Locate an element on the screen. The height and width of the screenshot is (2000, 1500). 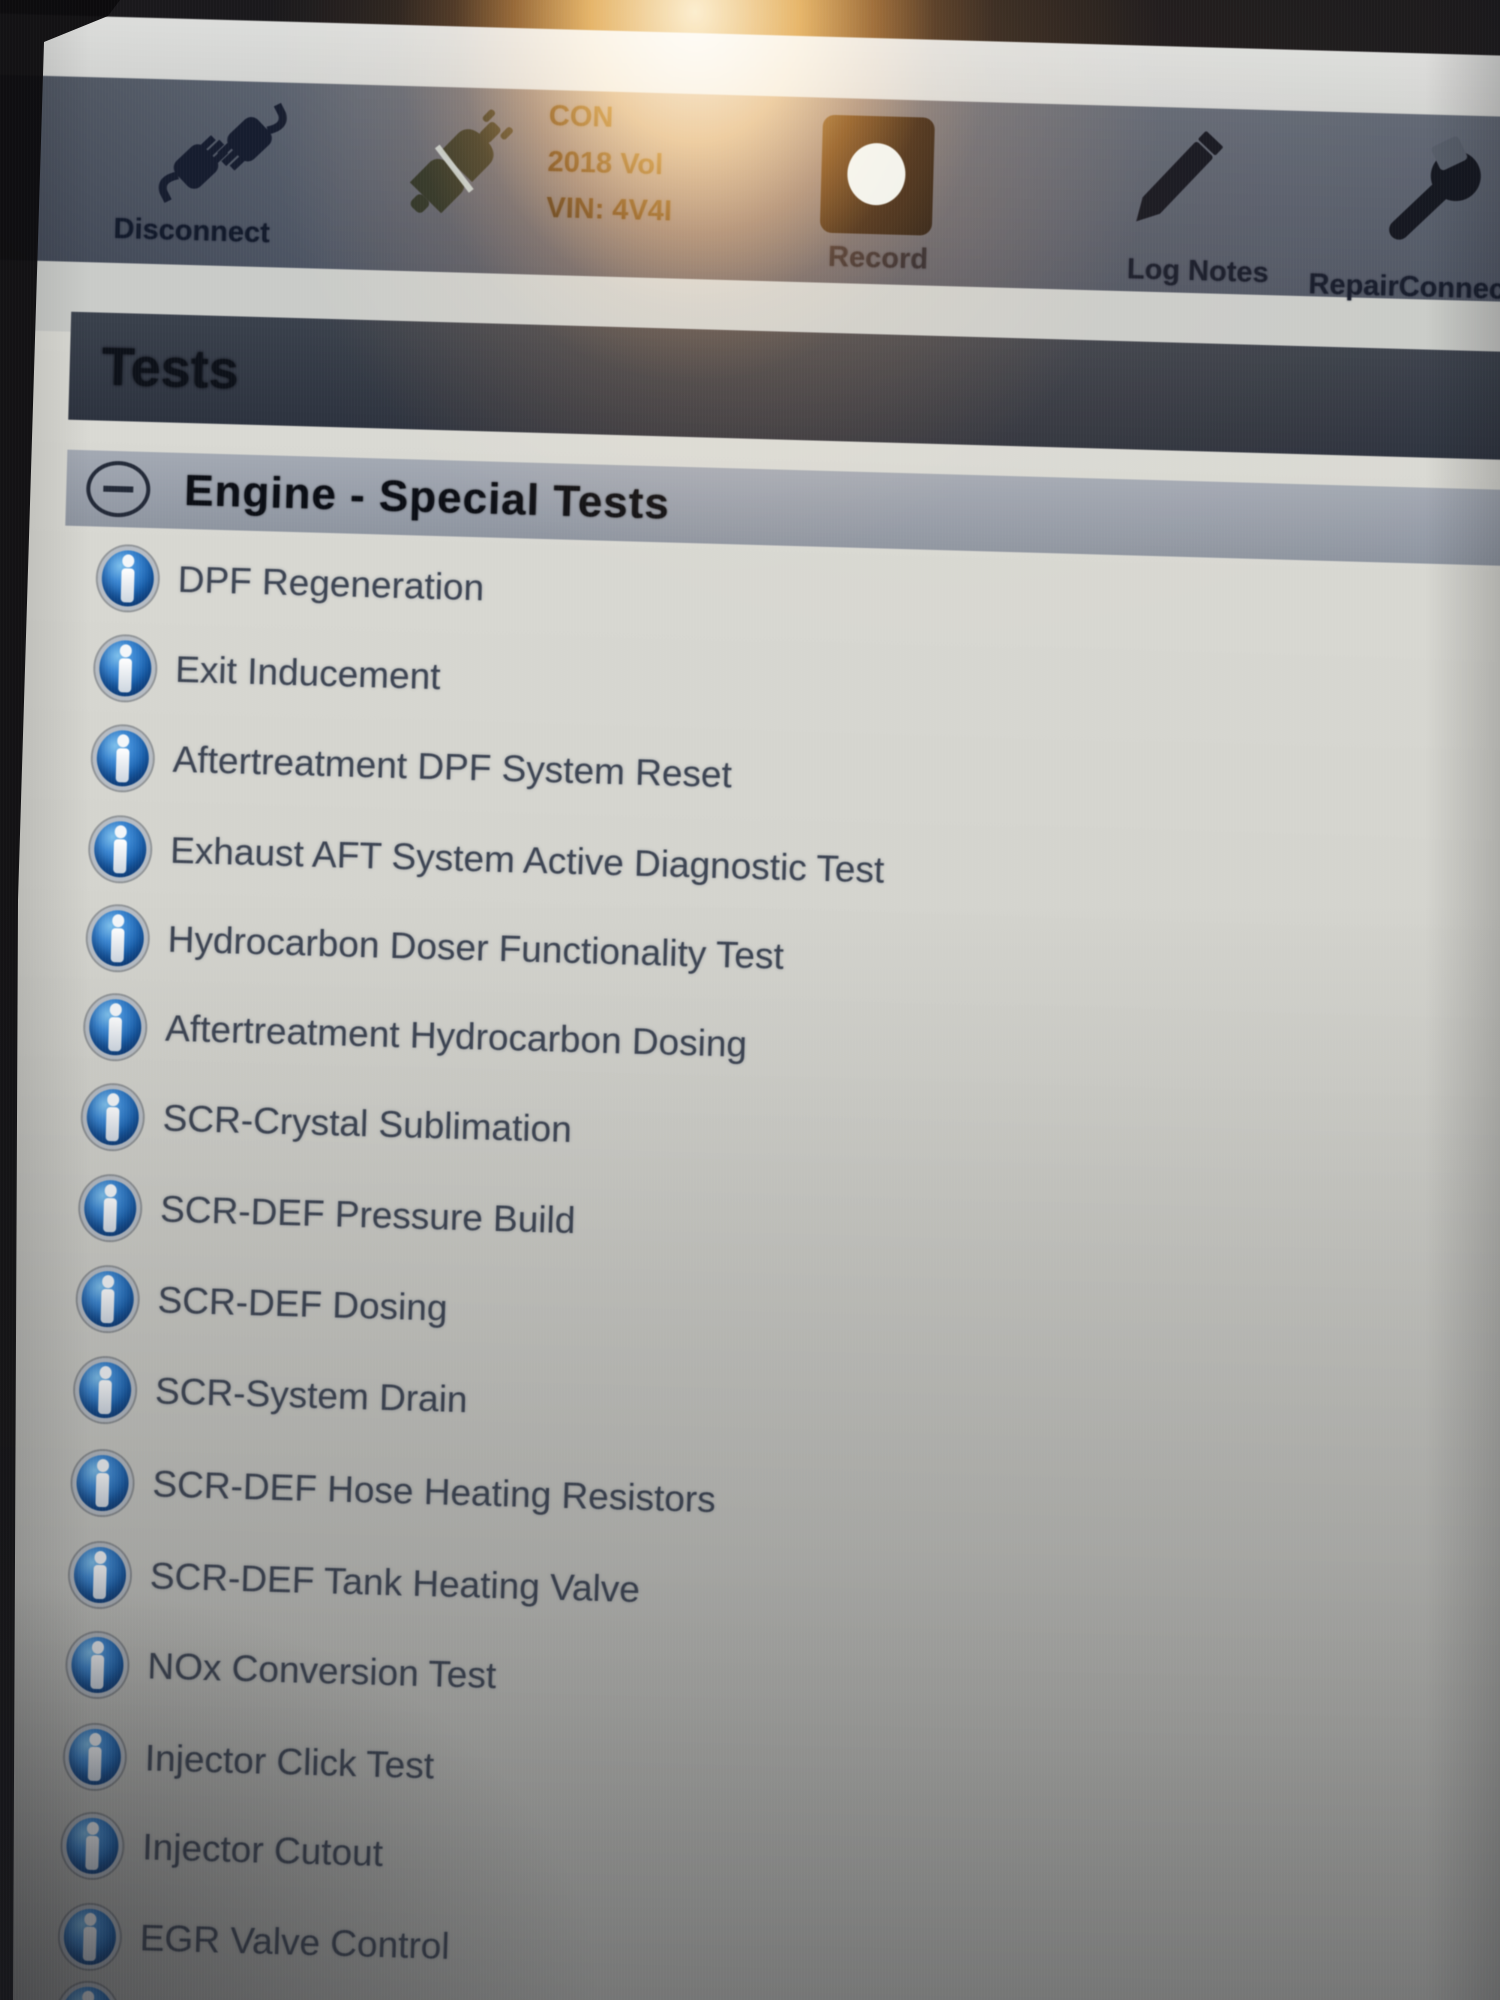
test-row: Aftertreatment DPF System Reset is located at coordinates (412, 767).